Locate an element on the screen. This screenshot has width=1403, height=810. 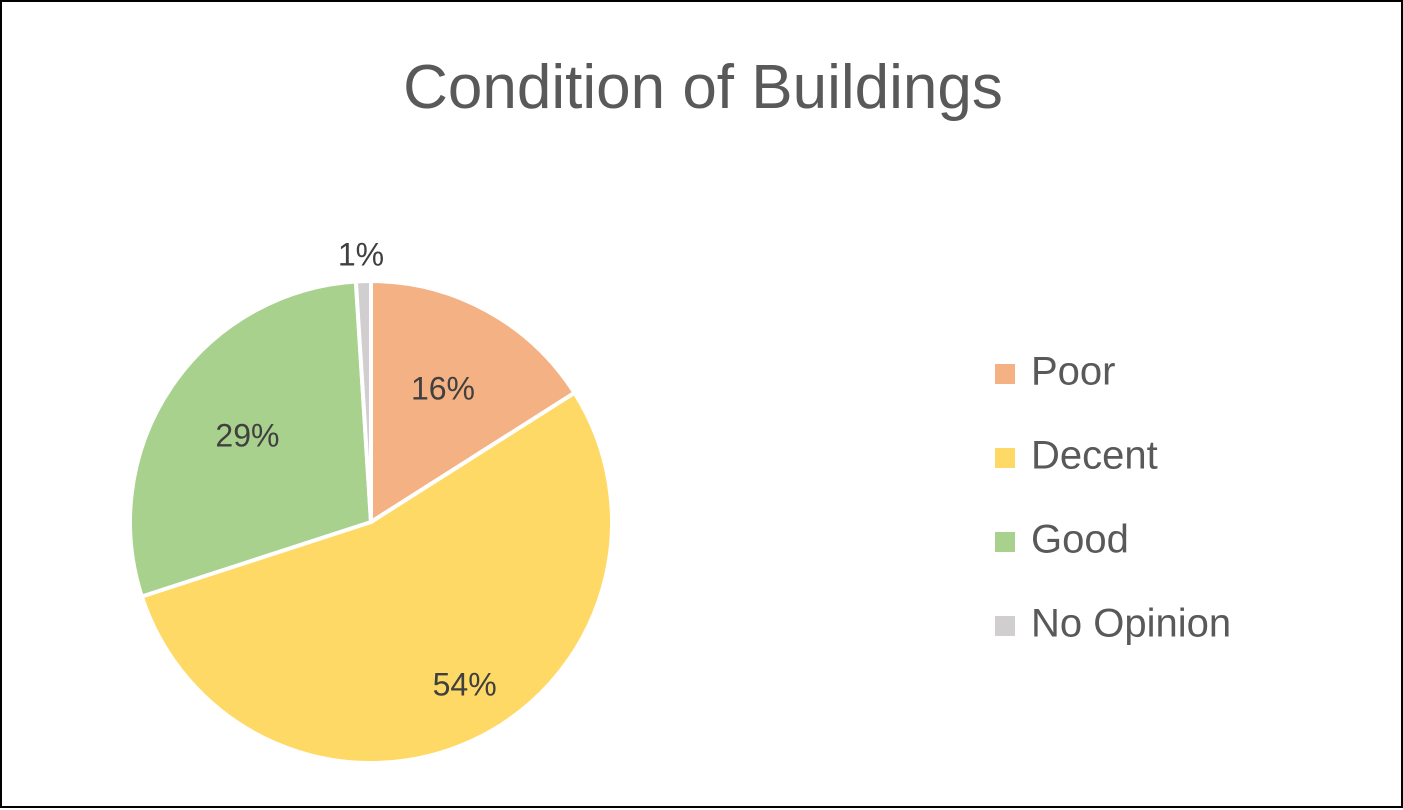
pie-slice-good is located at coordinates (250, 439).